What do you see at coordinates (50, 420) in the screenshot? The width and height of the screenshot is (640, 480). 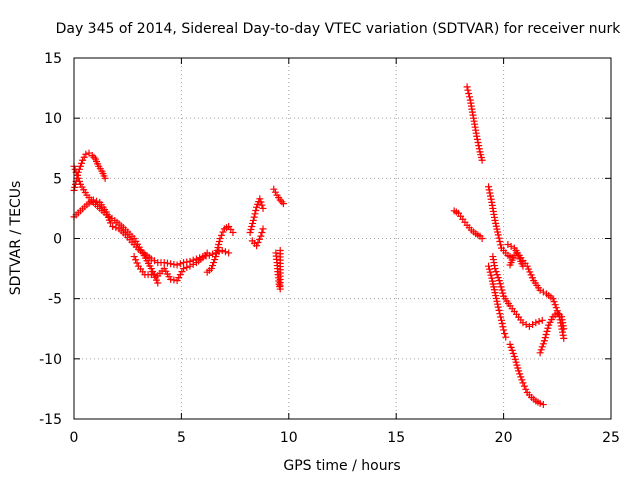 I see `y-tick-label: -15` at bounding box center [50, 420].